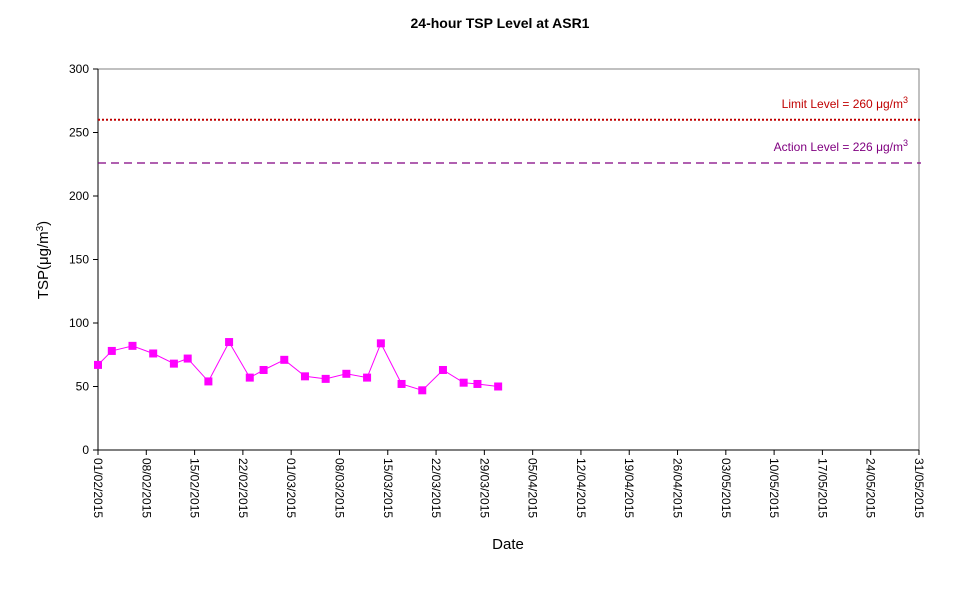 The height and width of the screenshot is (590, 967). I want to click on y-axis-label: TSP(μg/m3), so click(44, 260).